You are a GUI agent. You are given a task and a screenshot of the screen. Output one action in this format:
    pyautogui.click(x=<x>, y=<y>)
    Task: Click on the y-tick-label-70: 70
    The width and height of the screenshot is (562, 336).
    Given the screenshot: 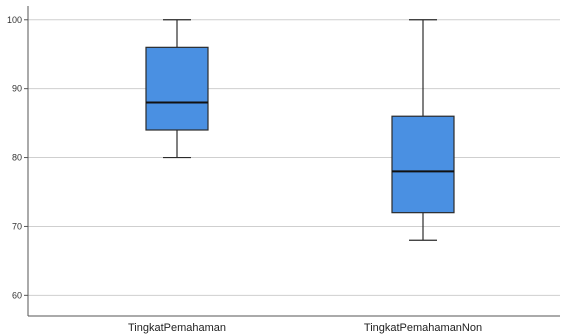 What is the action you would take?
    pyautogui.click(x=17, y=226)
    